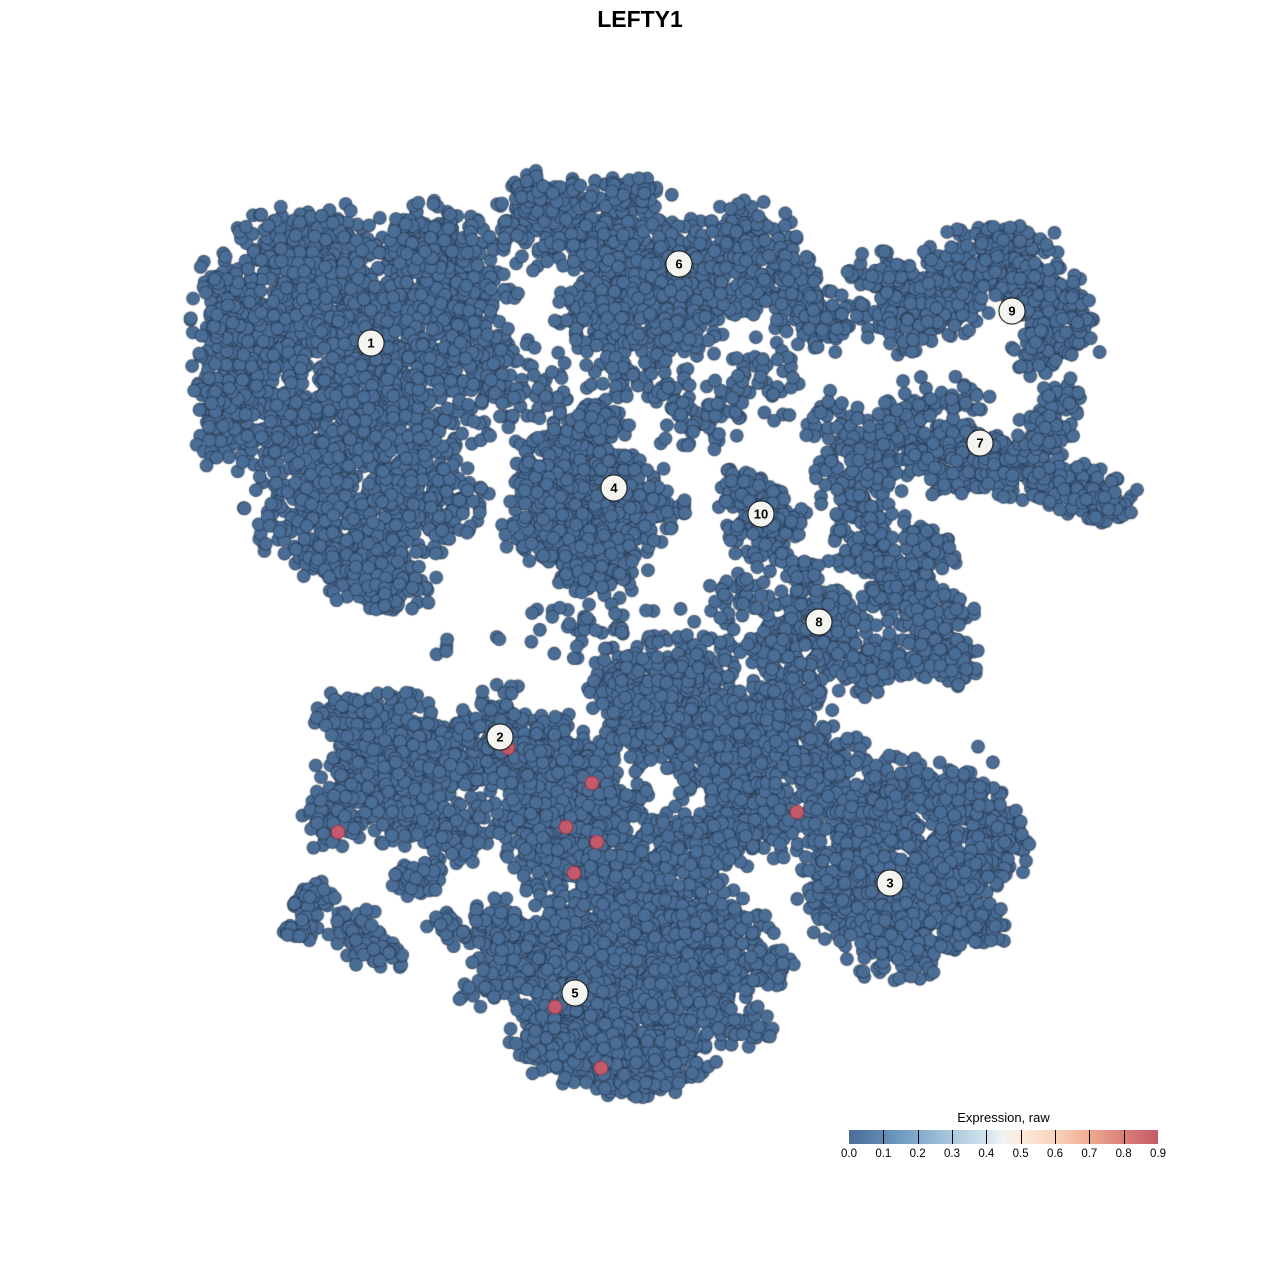  What do you see at coordinates (1123, 1154) in the screenshot?
I see `legend-tick-label: 0.8` at bounding box center [1123, 1154].